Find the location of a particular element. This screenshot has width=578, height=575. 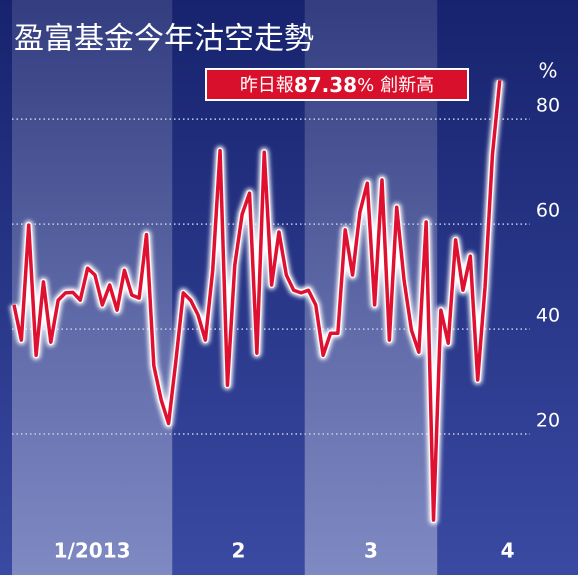

x-tick-label: 4 is located at coordinates (508, 551).